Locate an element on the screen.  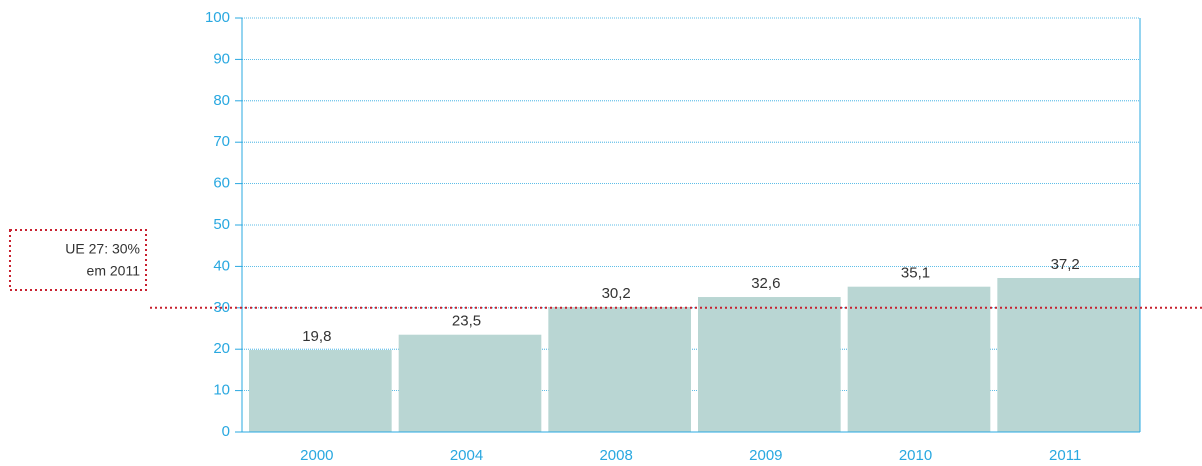
y-tick-label: 40 is located at coordinates (221, 265).